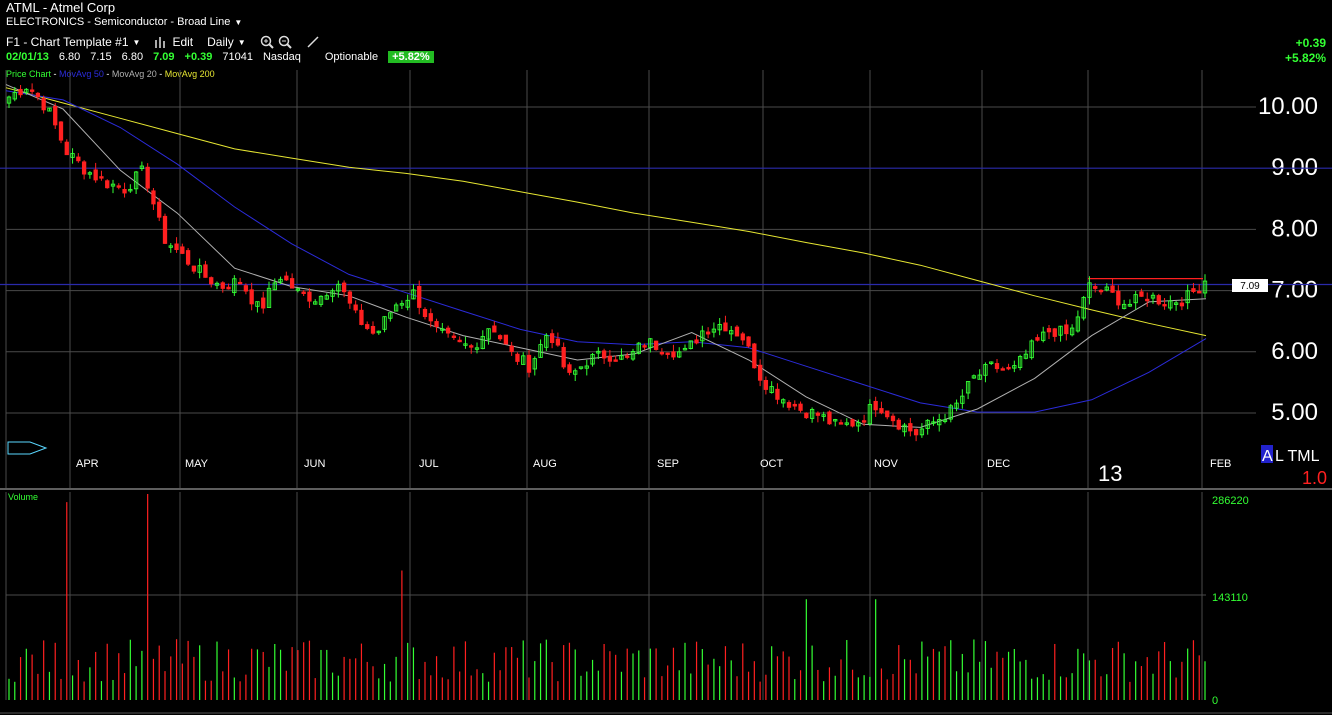  Describe the element at coordinates (772, 464) in the screenshot. I see `month-label: OCT` at that location.